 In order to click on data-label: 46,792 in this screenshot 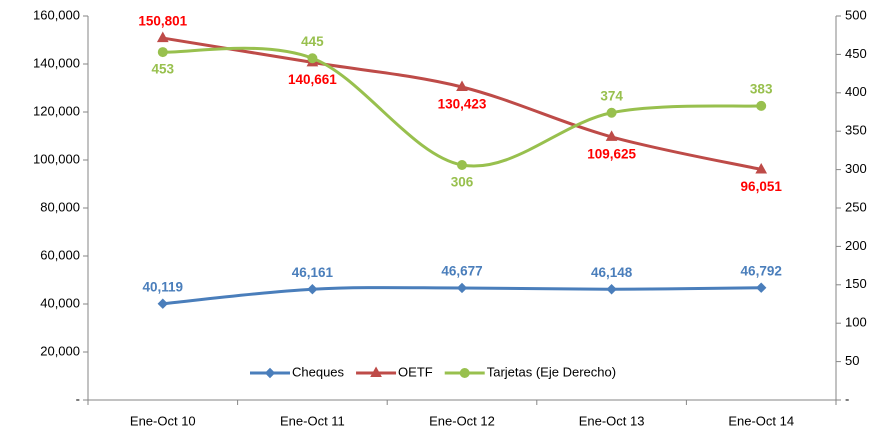, I will do `click(761, 270)`.